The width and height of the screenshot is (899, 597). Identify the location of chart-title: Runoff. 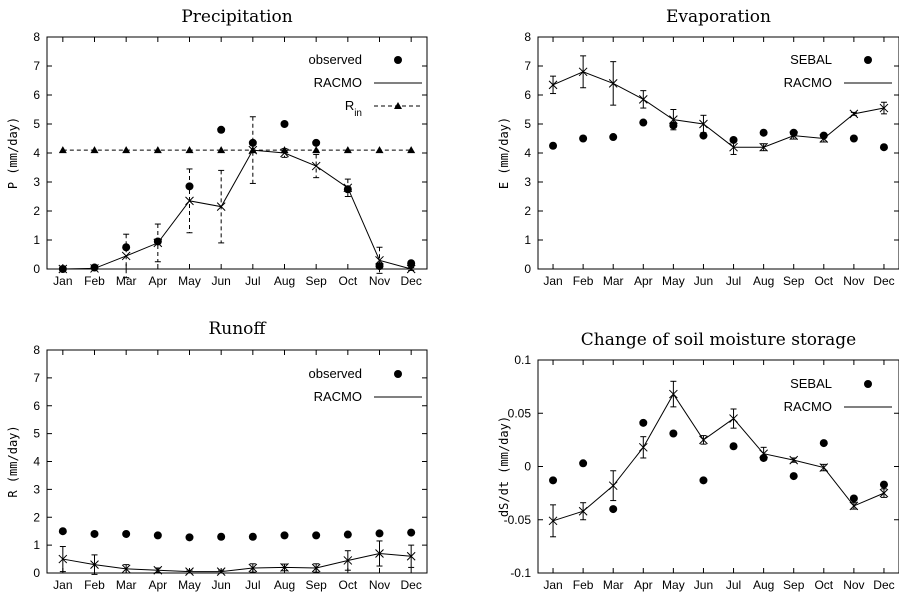
(237, 329).